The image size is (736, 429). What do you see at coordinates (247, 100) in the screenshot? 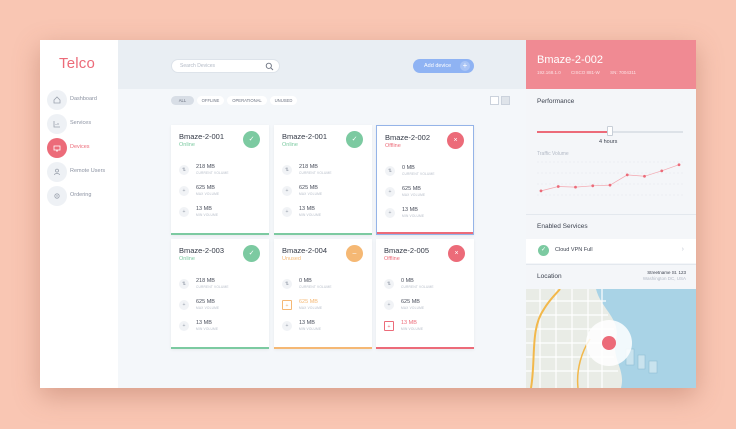
I see `filter-operational: OPERATIONAL` at bounding box center [247, 100].